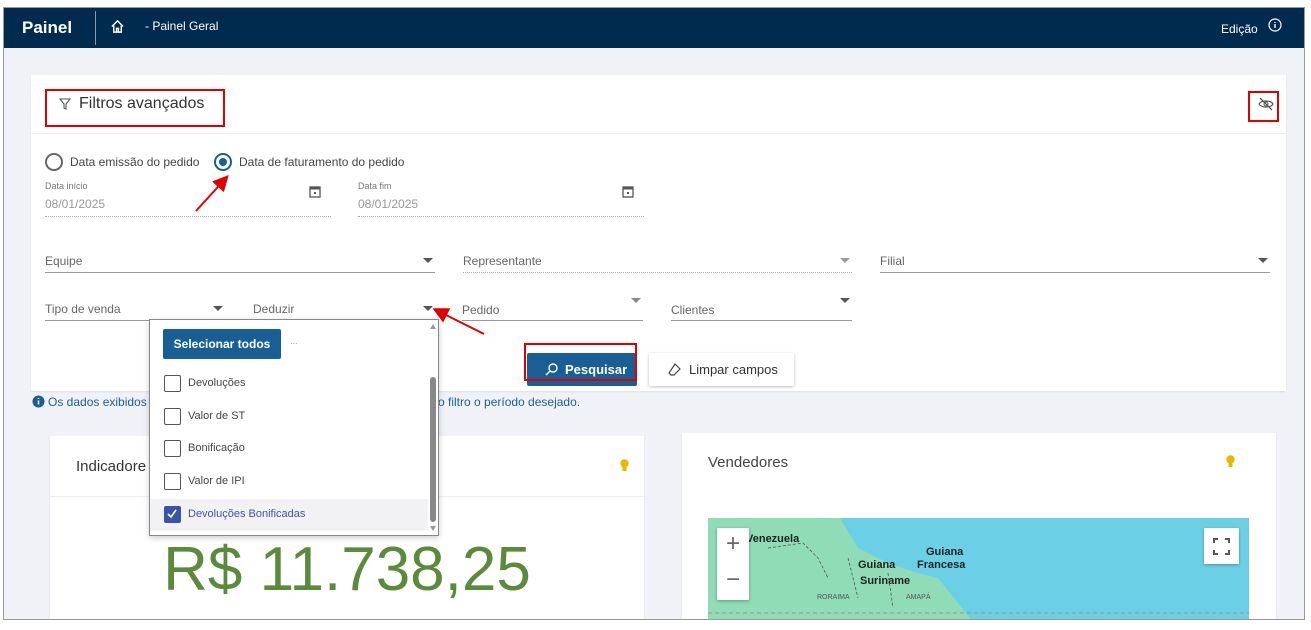  I want to click on checkmark-icon, so click(172, 514).